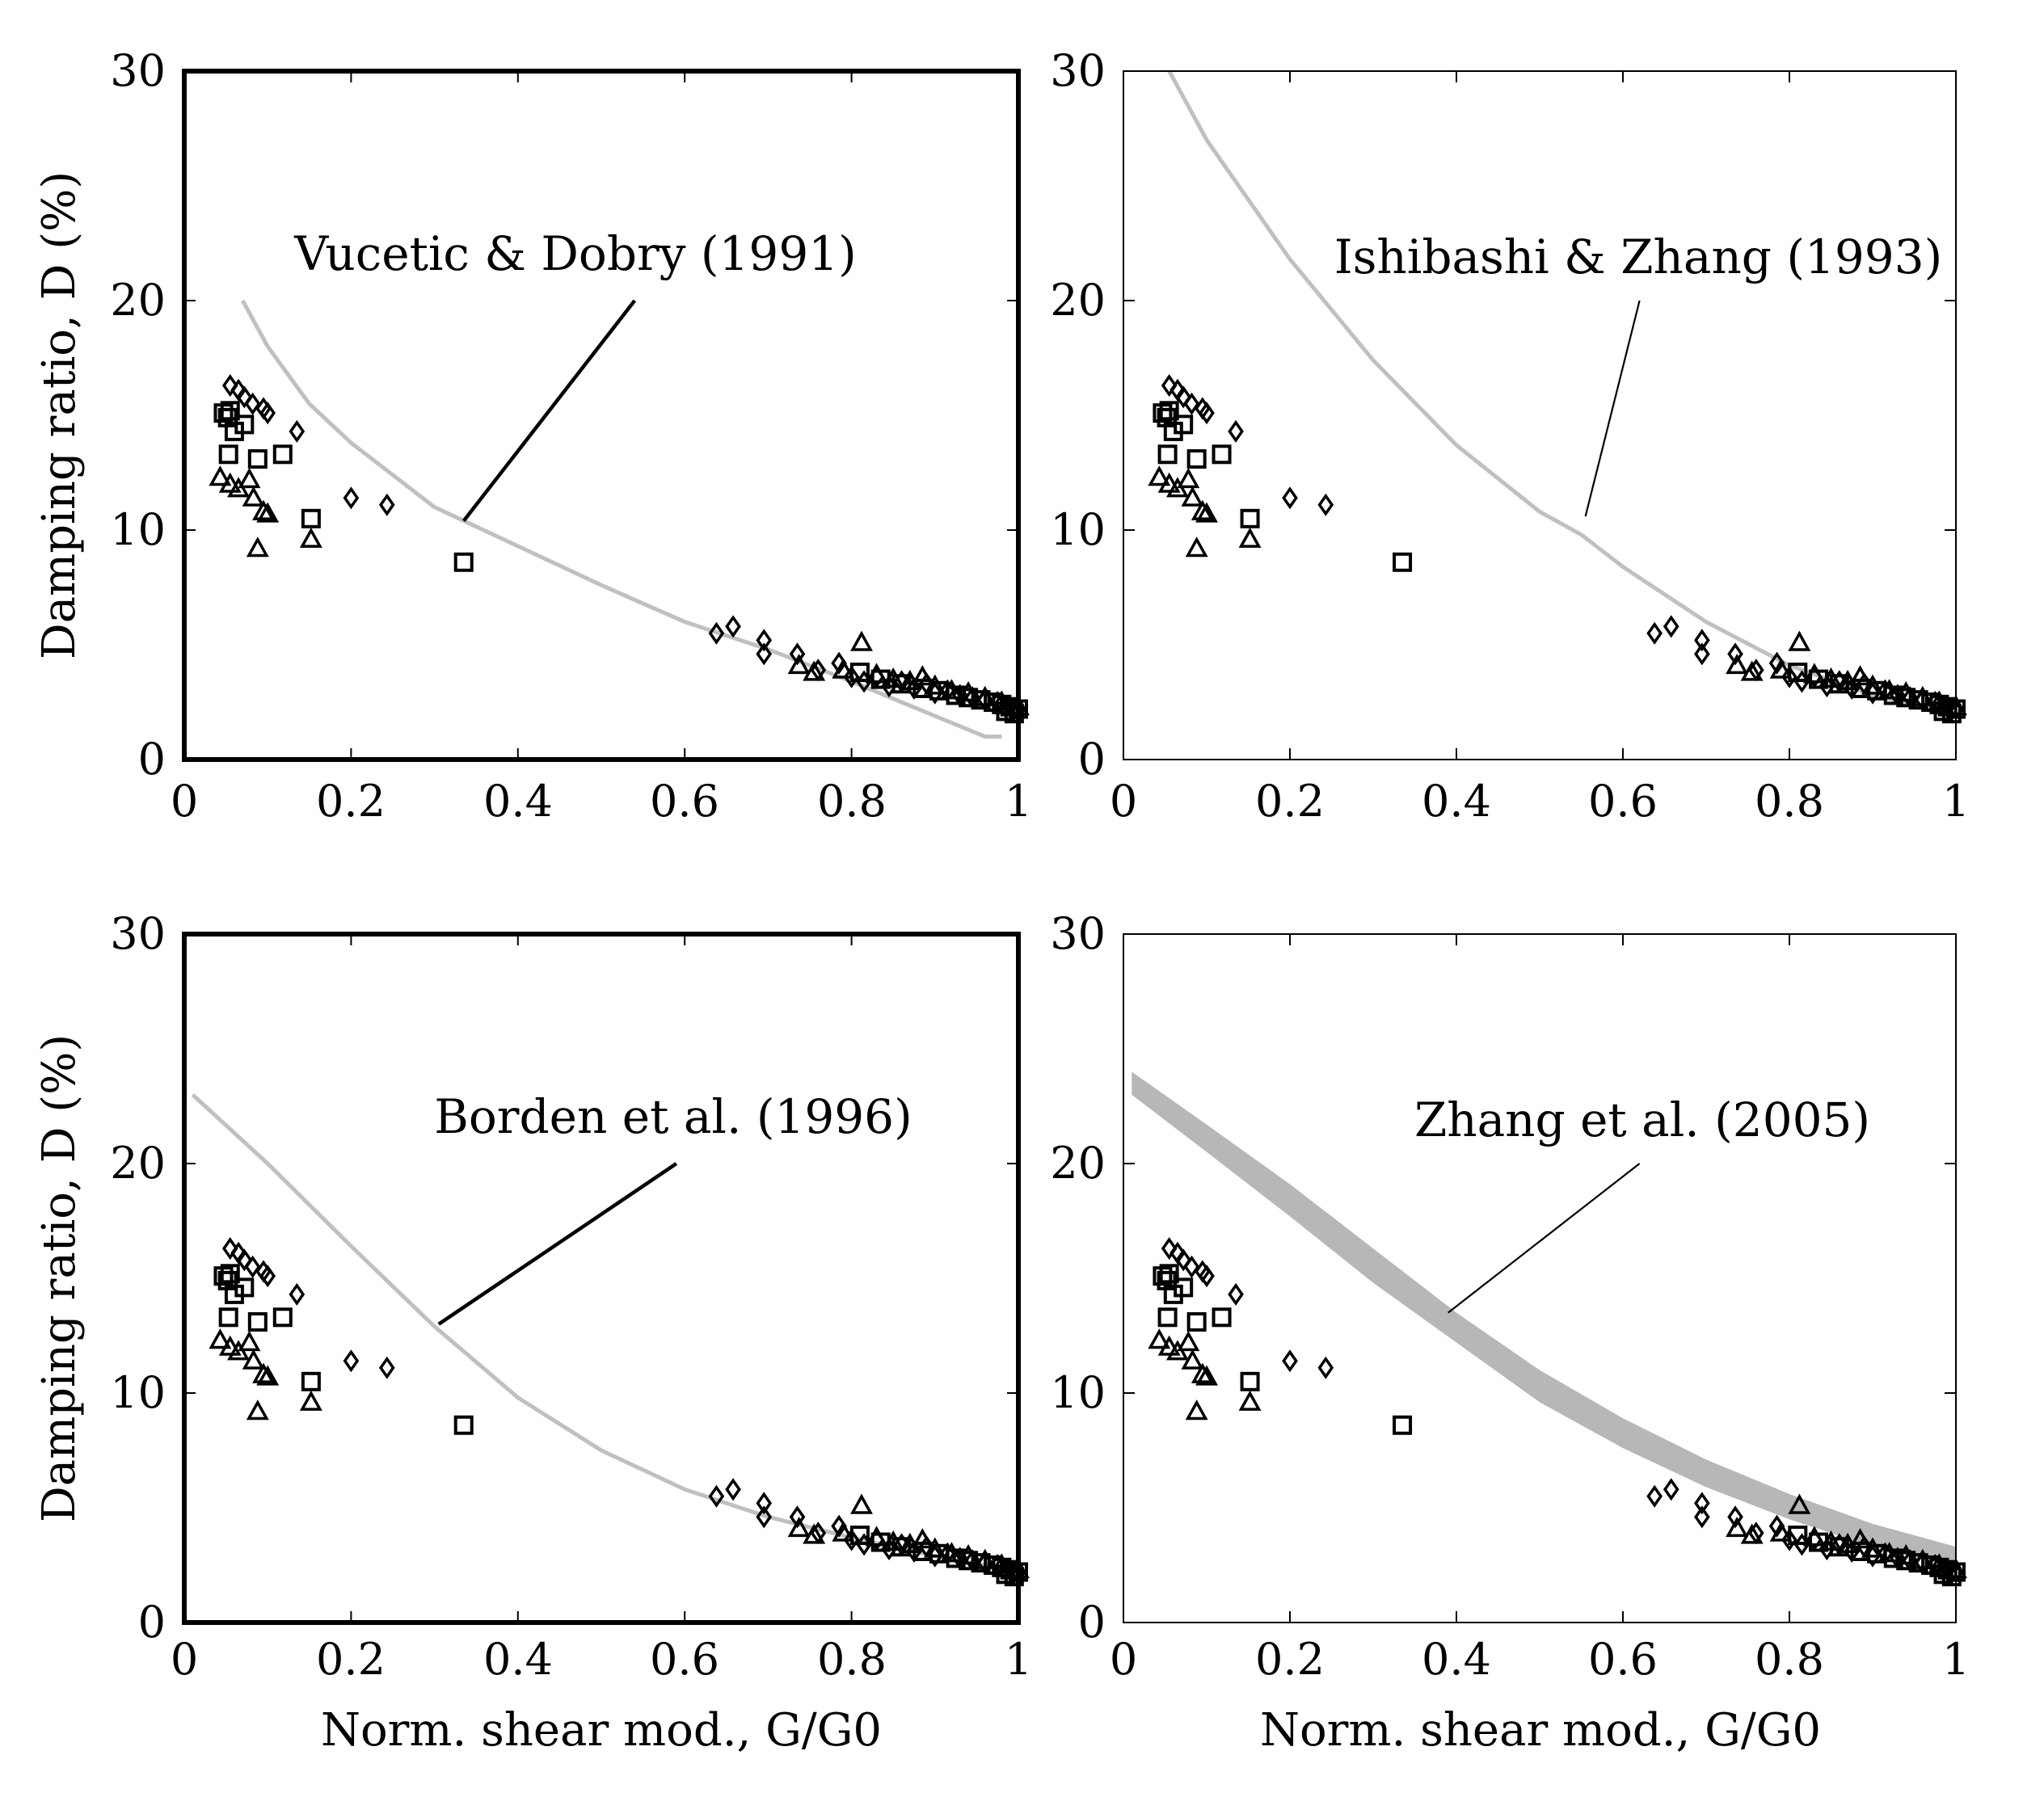 Image resolution: width=2044 pixels, height=1793 pixels. I want to click on x-tick-label: 0.6, so click(1623, 801).